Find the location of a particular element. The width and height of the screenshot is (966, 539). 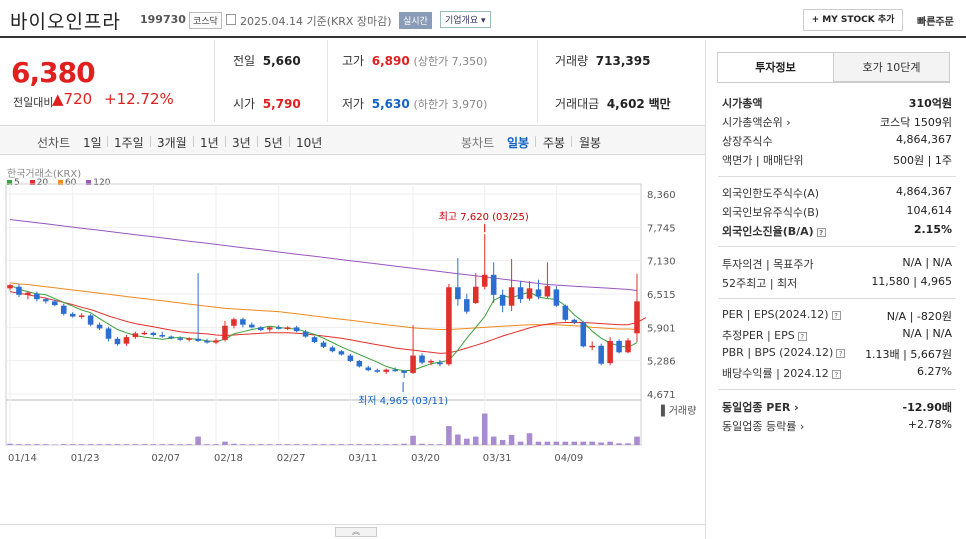

legend-ma20: 20 is located at coordinates (38, 183).